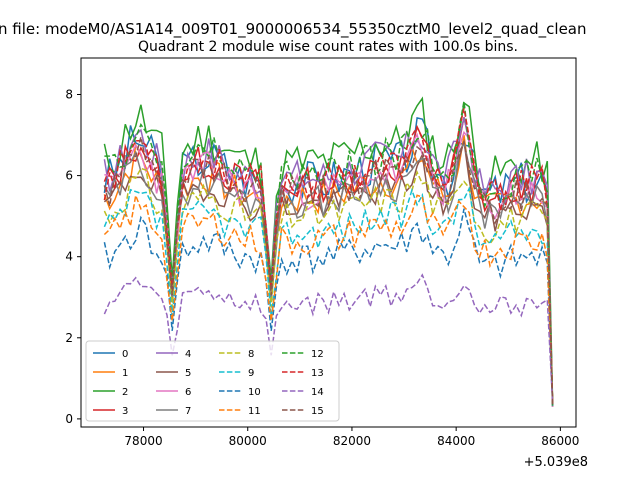 The width and height of the screenshot is (640, 480). I want to click on legend-label-7: 7, so click(188, 411).